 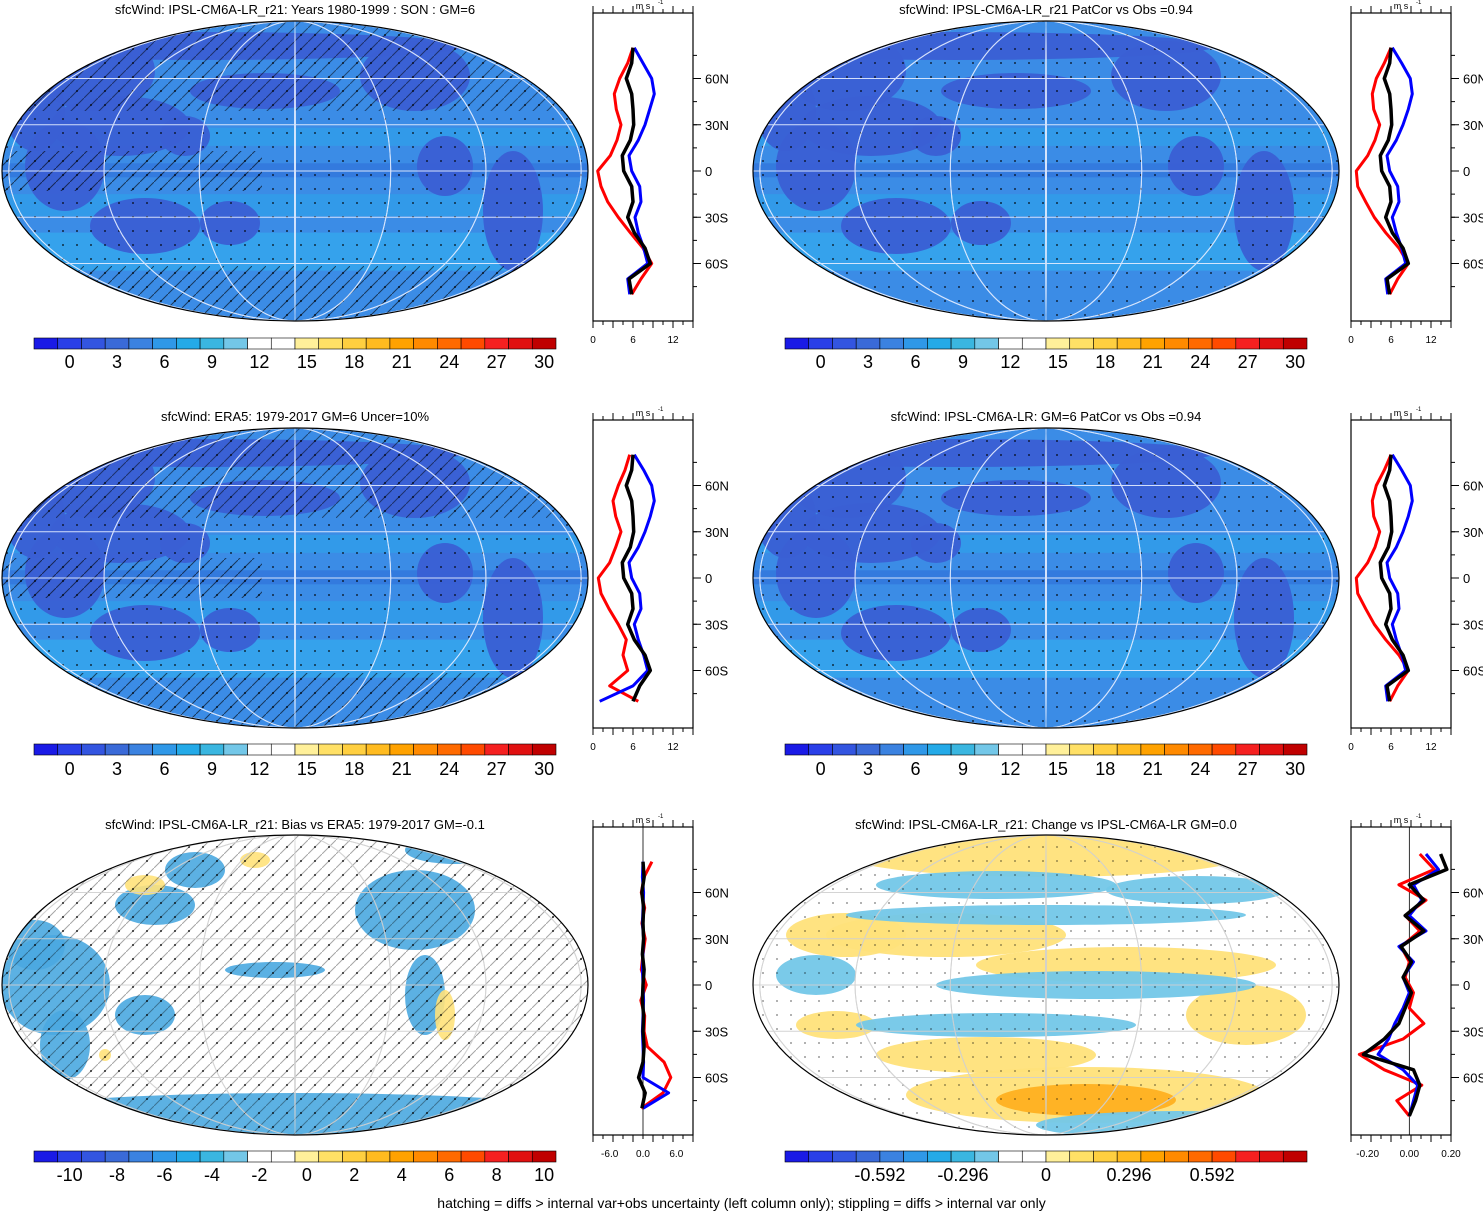 I want to click on colorbar-label: 24, so click(x=1200, y=769).